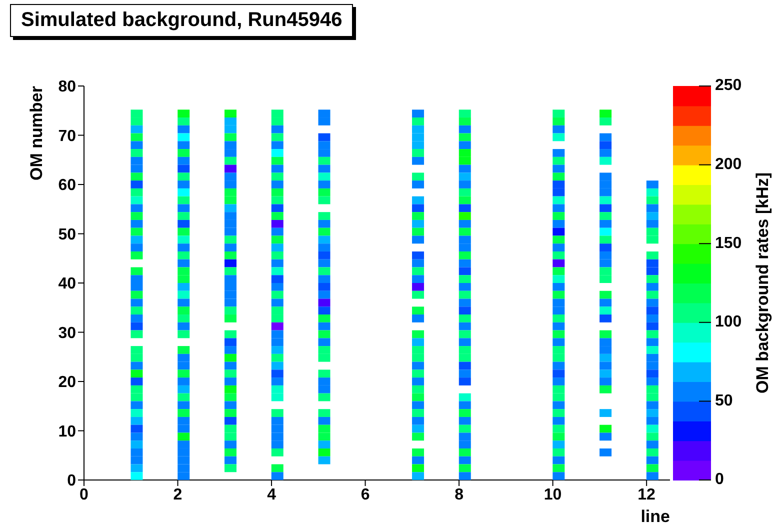 This screenshot has width=778, height=532. What do you see at coordinates (67, 333) in the screenshot?
I see `y-tick-label: 30` at bounding box center [67, 333].